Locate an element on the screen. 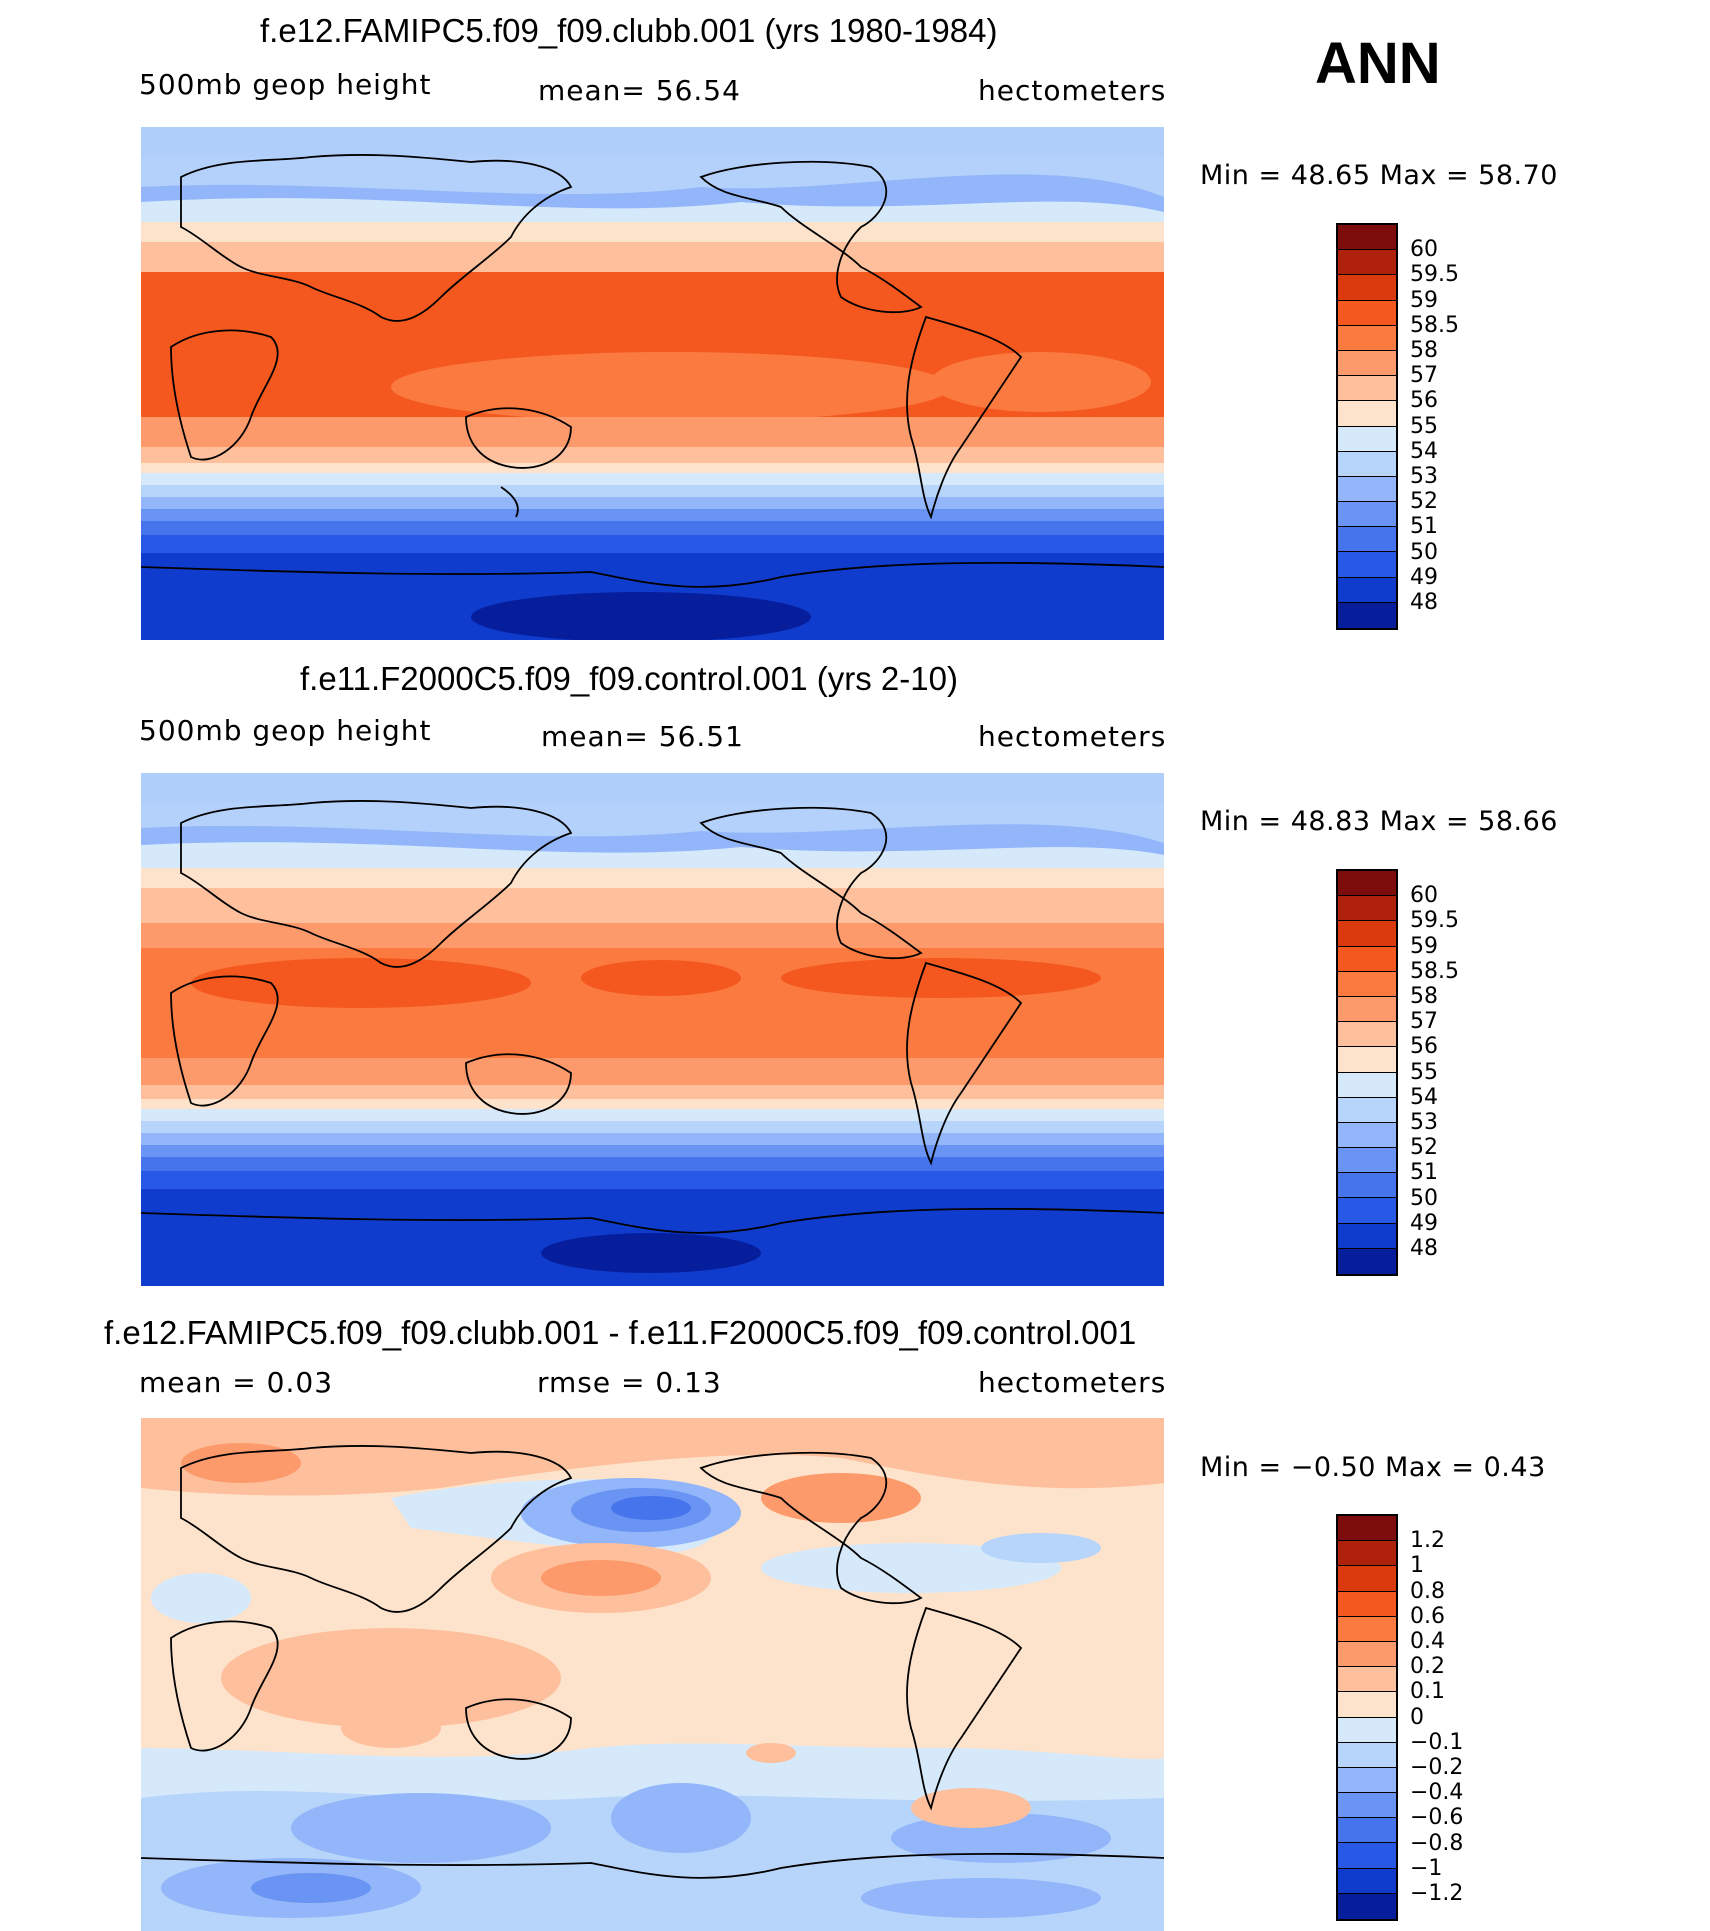 This screenshot has height=1931, width=1710. panel1-units-label: hectometers is located at coordinates (1072, 90).